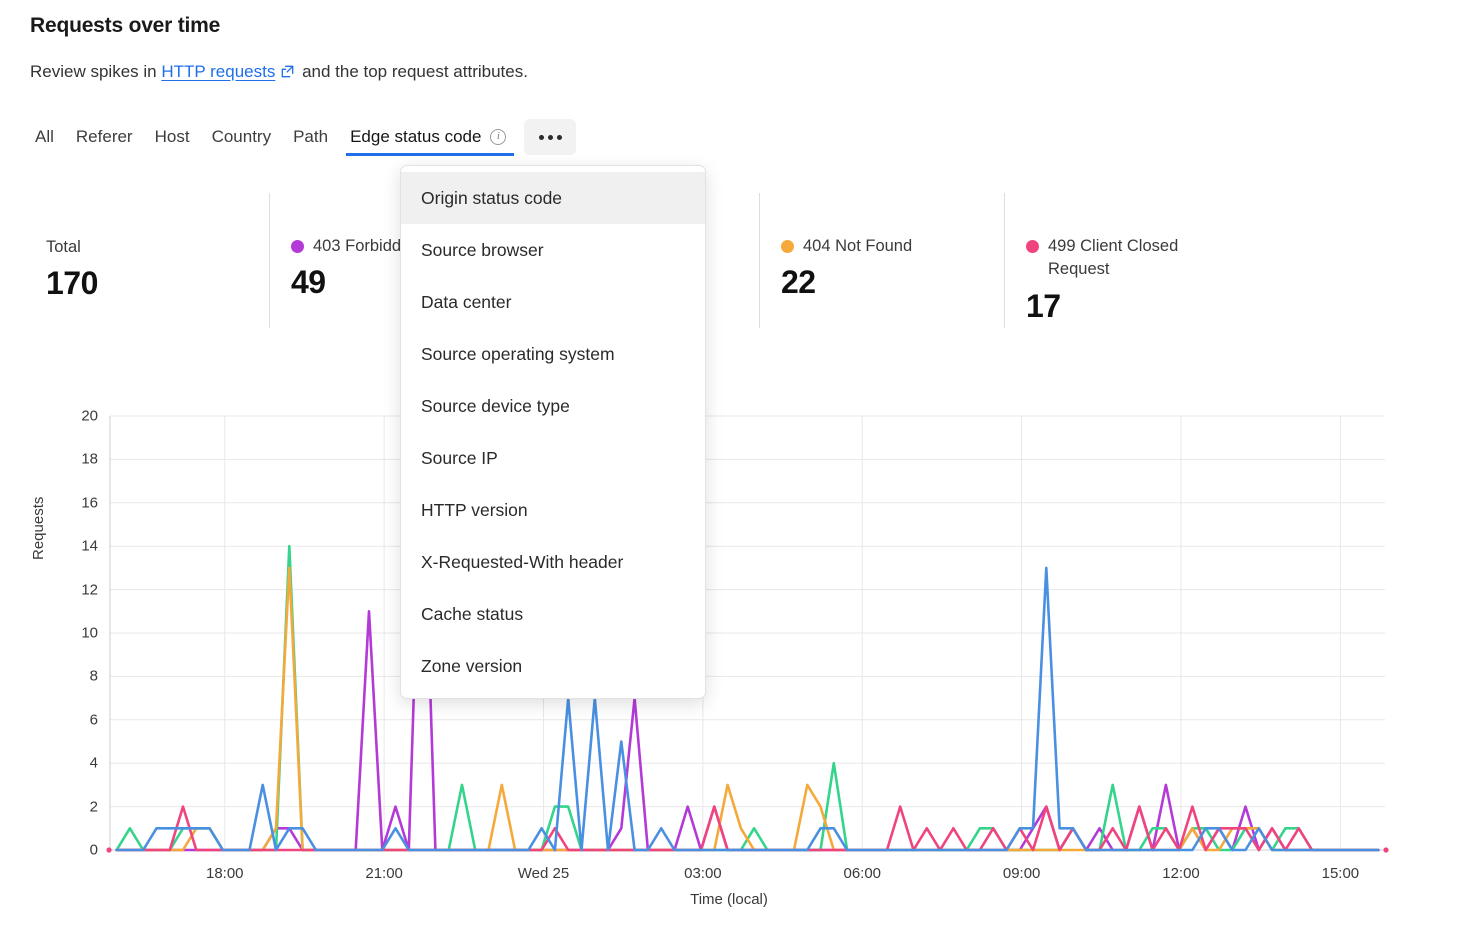 The image size is (1458, 945). Describe the element at coordinates (72, 283) in the screenshot. I see `stat-value: 170` at that location.